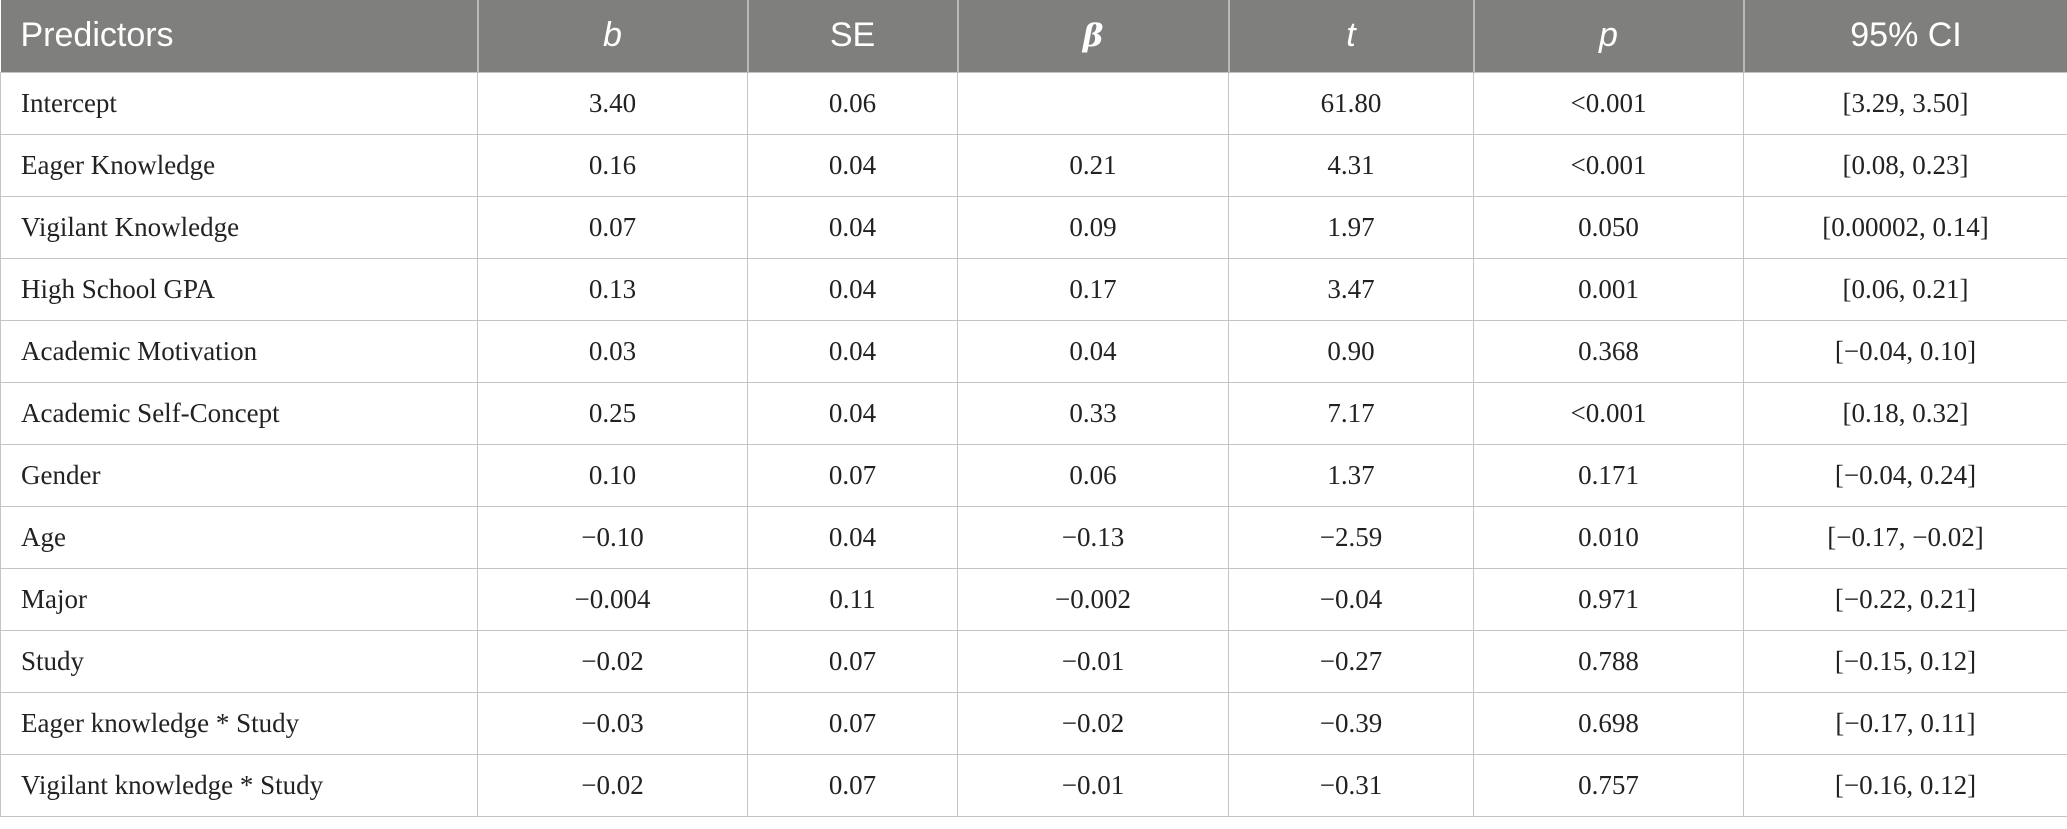 This screenshot has height=829, width=2067. Describe the element at coordinates (1351, 351) in the screenshot. I see `cell-t: 0.90` at that location.